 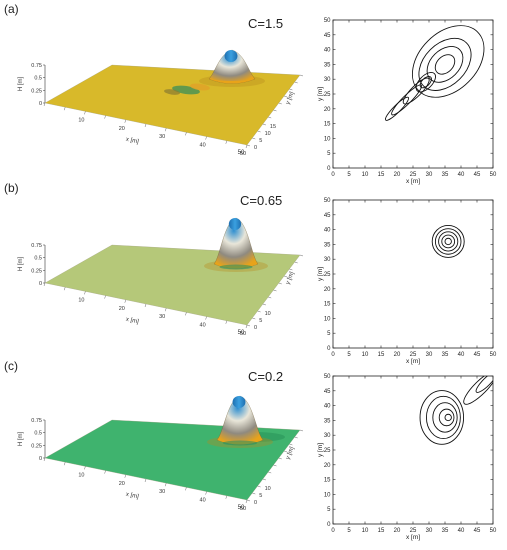 What do you see at coordinates (200, 87) in the screenshot?
I see `crest-ripple` at bounding box center [200, 87].